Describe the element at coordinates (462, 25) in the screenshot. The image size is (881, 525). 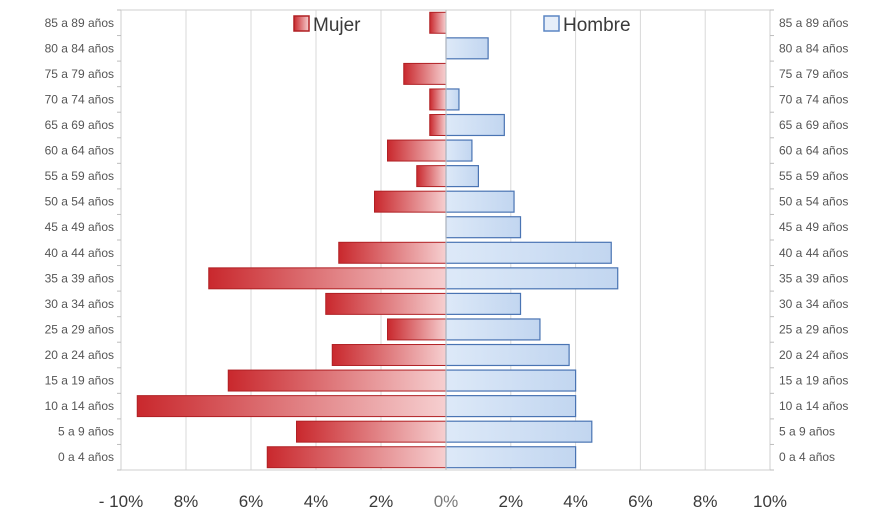
I see `legend: Mujer Hombre` at that location.